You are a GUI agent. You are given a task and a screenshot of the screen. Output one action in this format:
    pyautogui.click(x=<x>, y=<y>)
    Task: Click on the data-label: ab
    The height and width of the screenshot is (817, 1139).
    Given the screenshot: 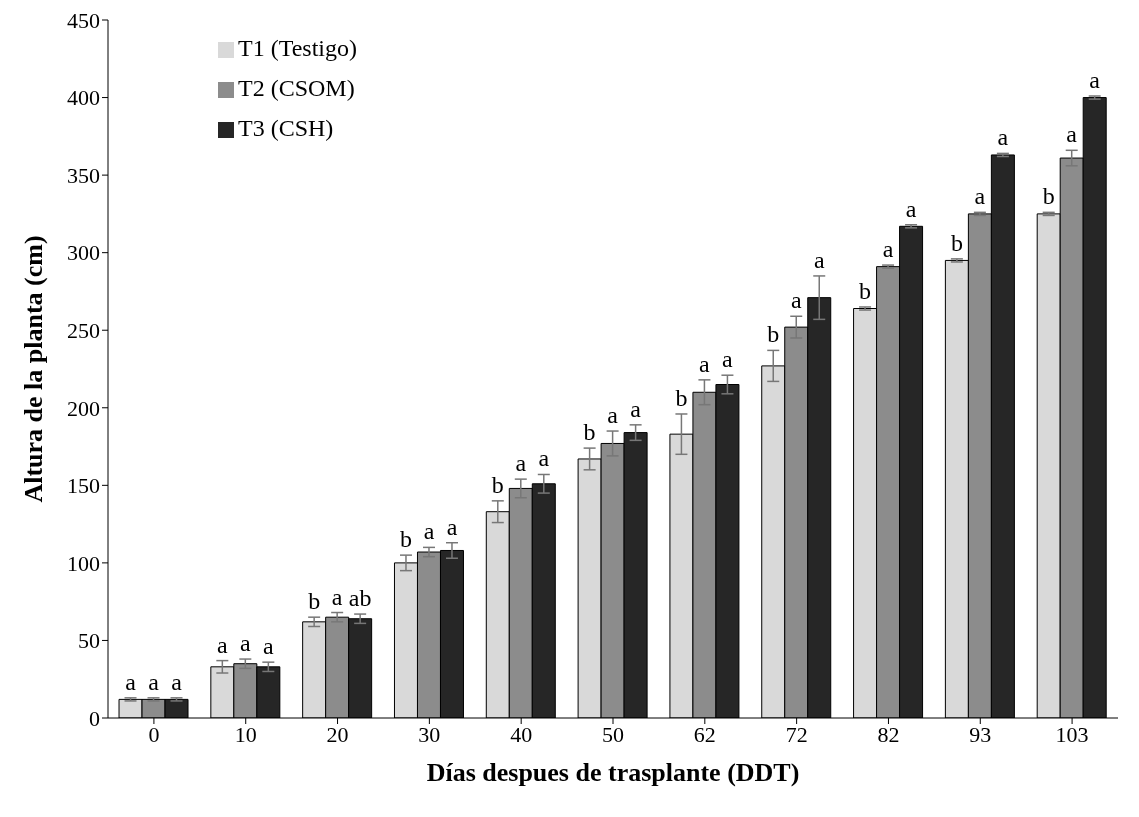 What is the action you would take?
    pyautogui.click(x=360, y=598)
    